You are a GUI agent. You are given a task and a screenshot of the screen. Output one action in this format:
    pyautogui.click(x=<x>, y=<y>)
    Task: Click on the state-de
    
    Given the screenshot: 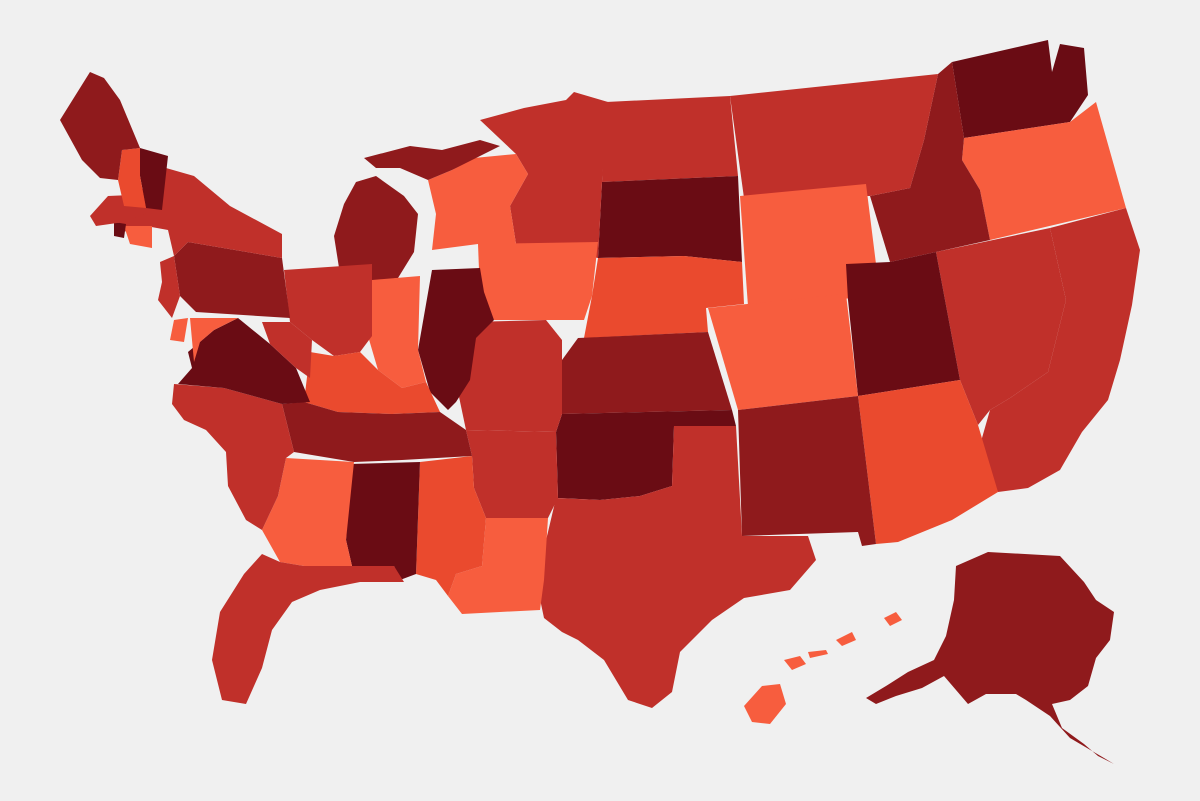 What is the action you would take?
    pyautogui.click(x=179, y=330)
    